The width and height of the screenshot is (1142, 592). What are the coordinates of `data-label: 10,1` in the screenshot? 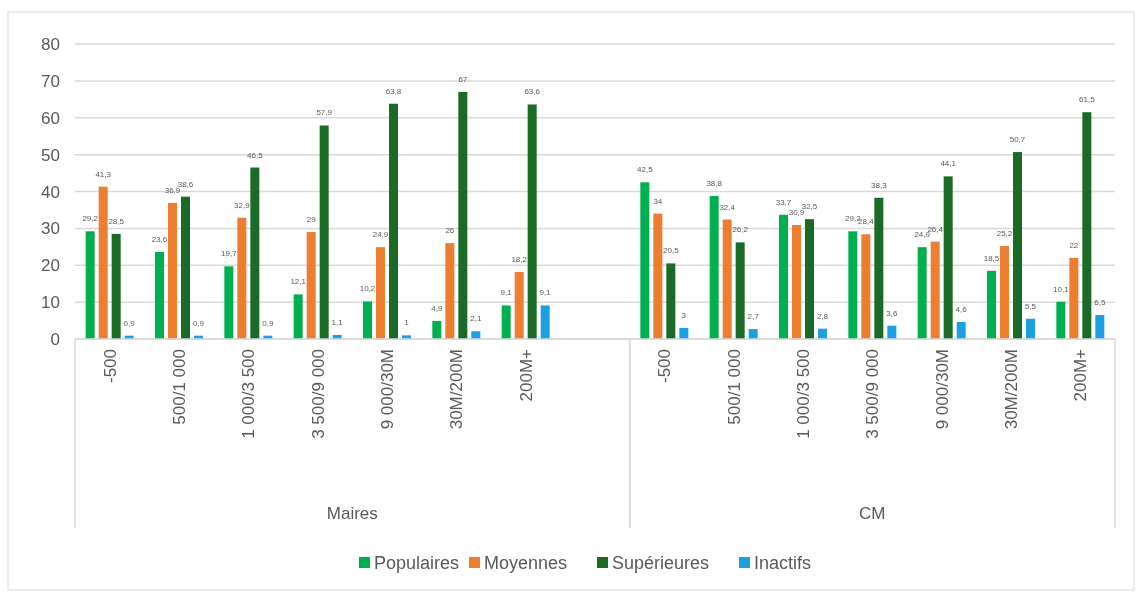 It's located at (1061, 289).